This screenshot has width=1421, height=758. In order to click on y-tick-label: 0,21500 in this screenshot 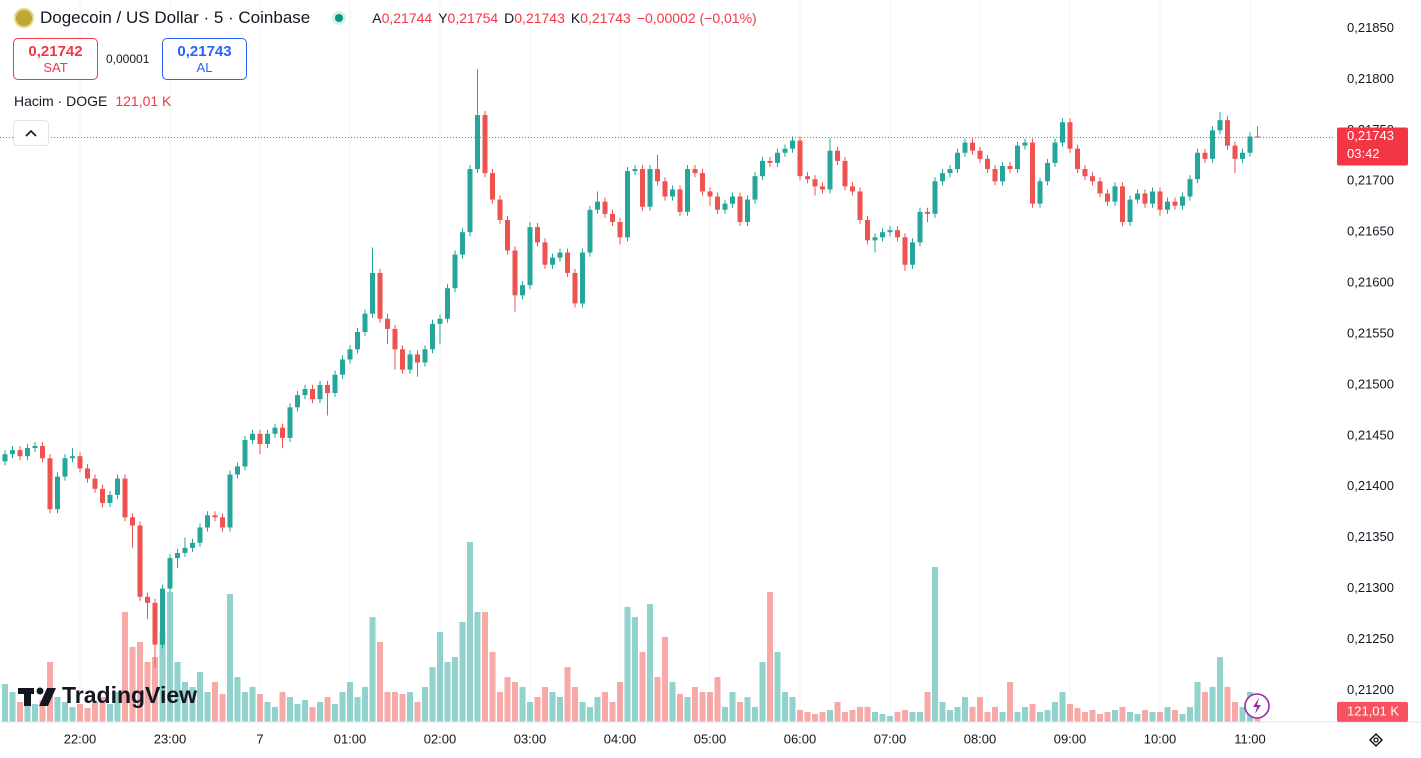, I will do `click(1370, 383)`.